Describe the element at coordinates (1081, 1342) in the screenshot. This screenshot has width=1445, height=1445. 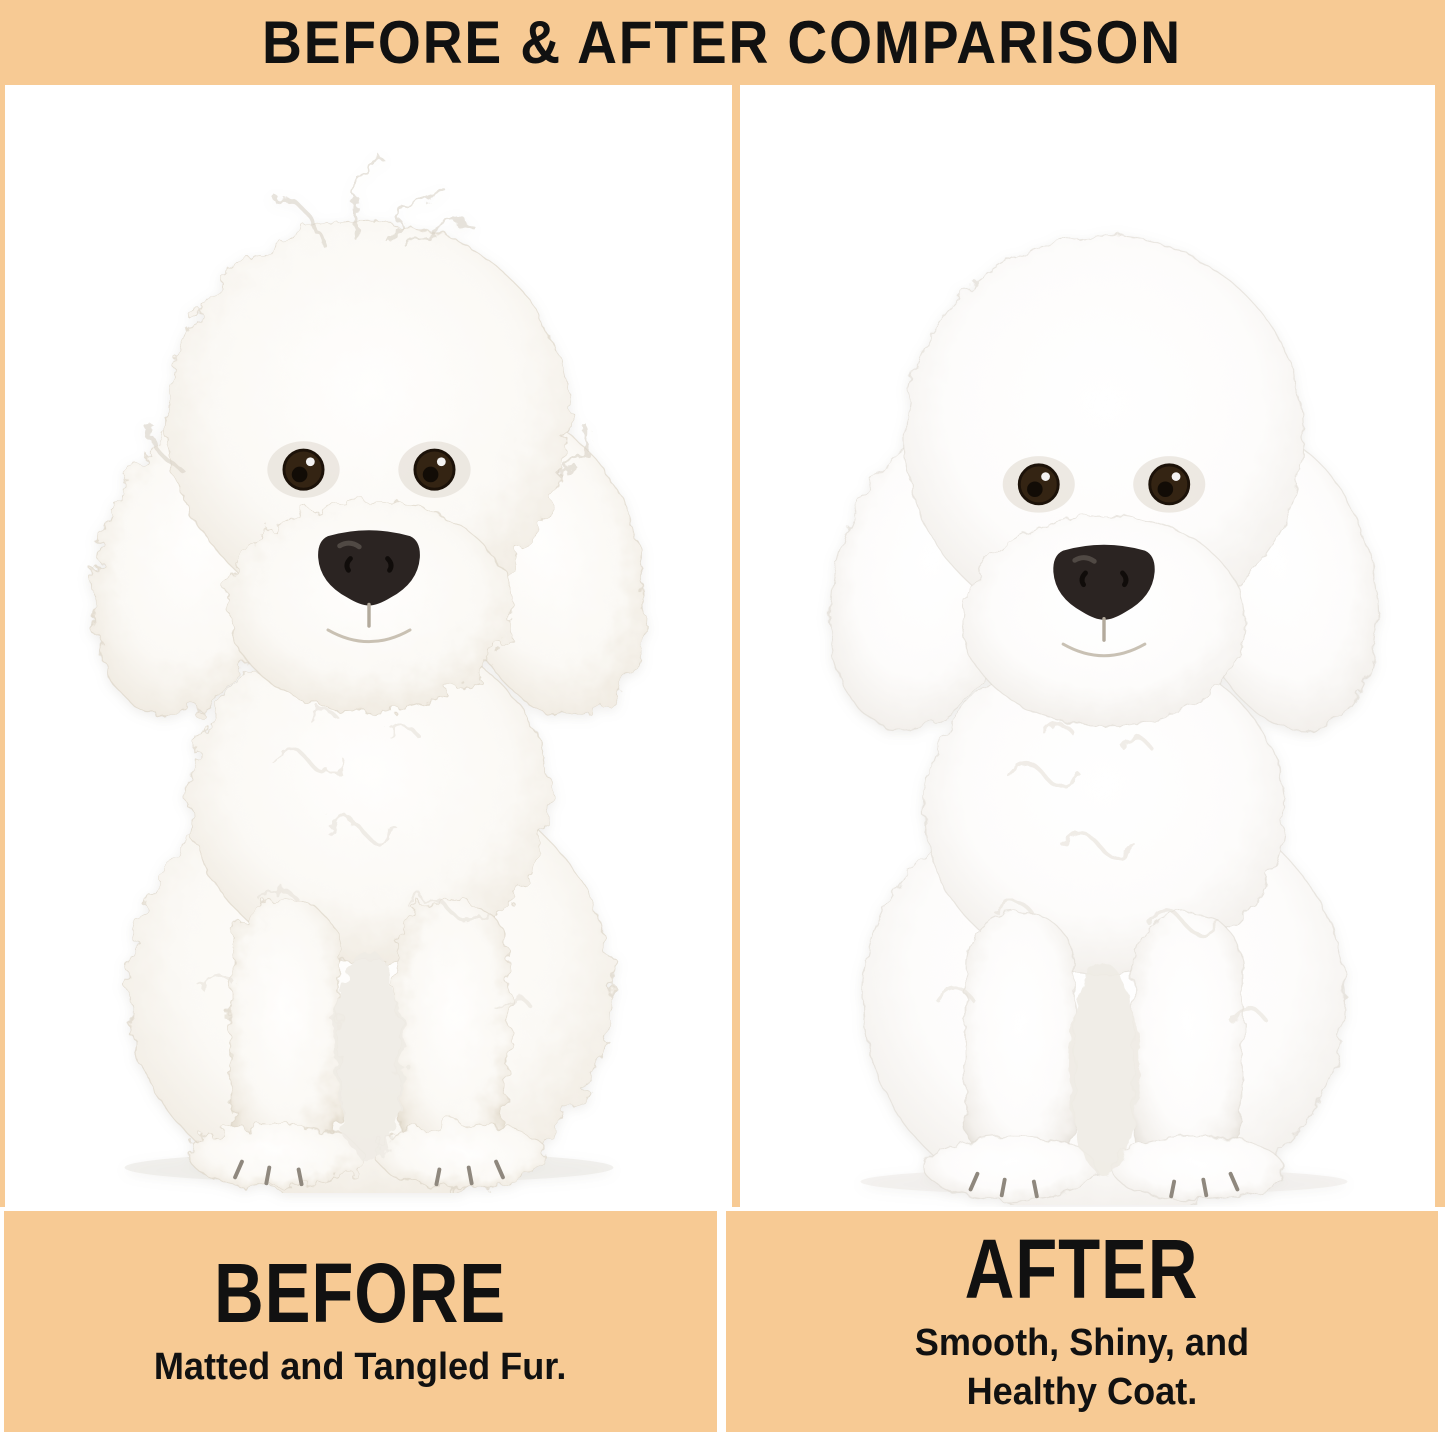
I see `after-caption-line-1: Smooth, Shiny, and` at that location.